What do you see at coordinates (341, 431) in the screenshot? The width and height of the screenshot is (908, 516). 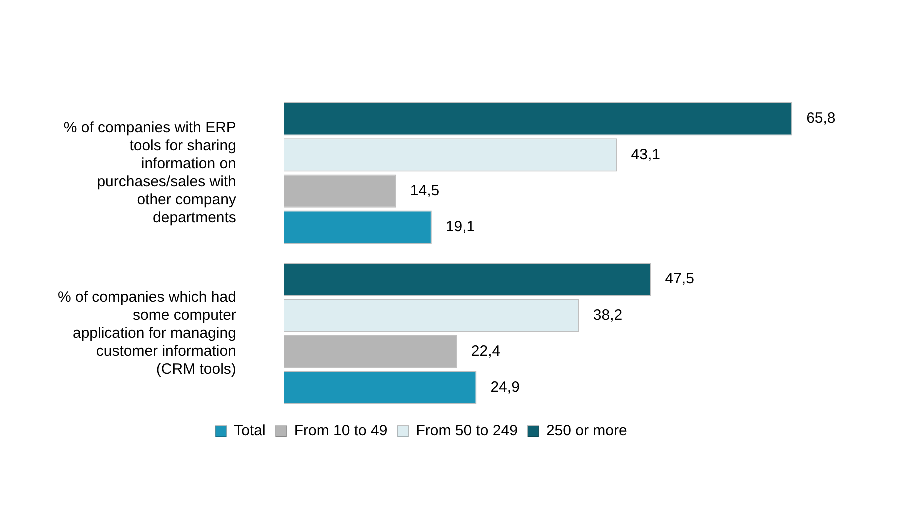 I see `legend-label: From 10 to 49` at bounding box center [341, 431].